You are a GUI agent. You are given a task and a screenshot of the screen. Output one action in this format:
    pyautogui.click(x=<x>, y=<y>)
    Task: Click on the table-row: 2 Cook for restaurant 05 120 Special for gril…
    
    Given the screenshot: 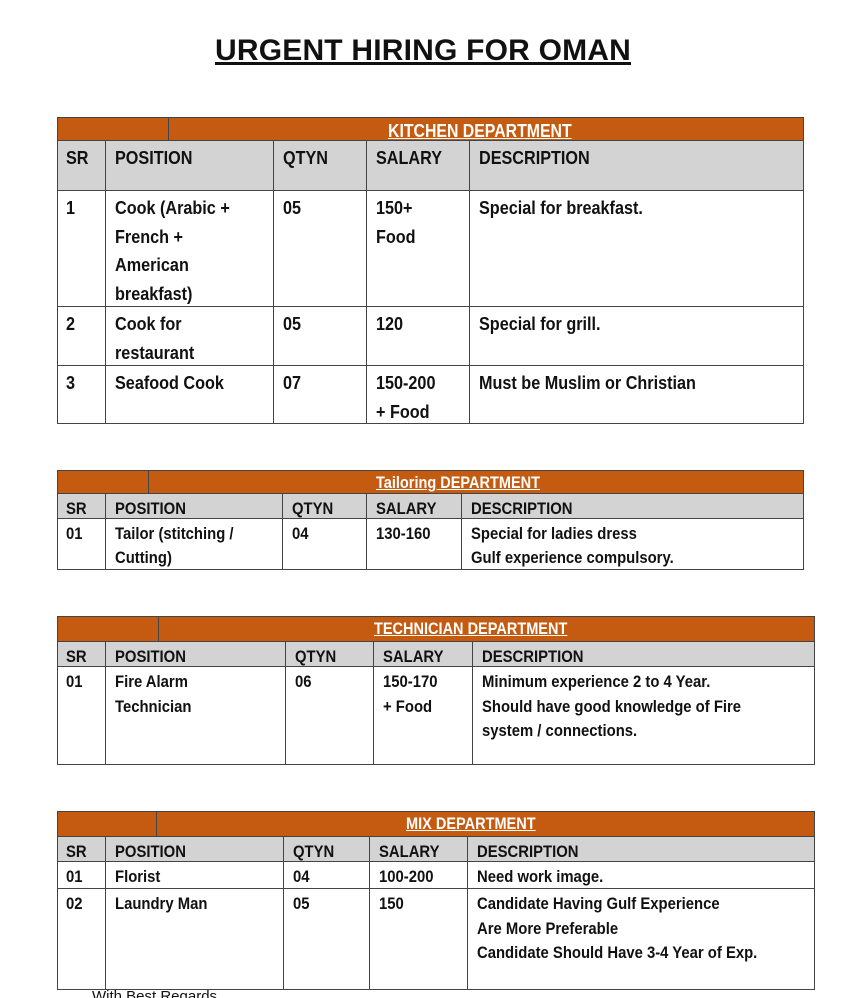 What is the action you would take?
    pyautogui.click(x=430, y=336)
    